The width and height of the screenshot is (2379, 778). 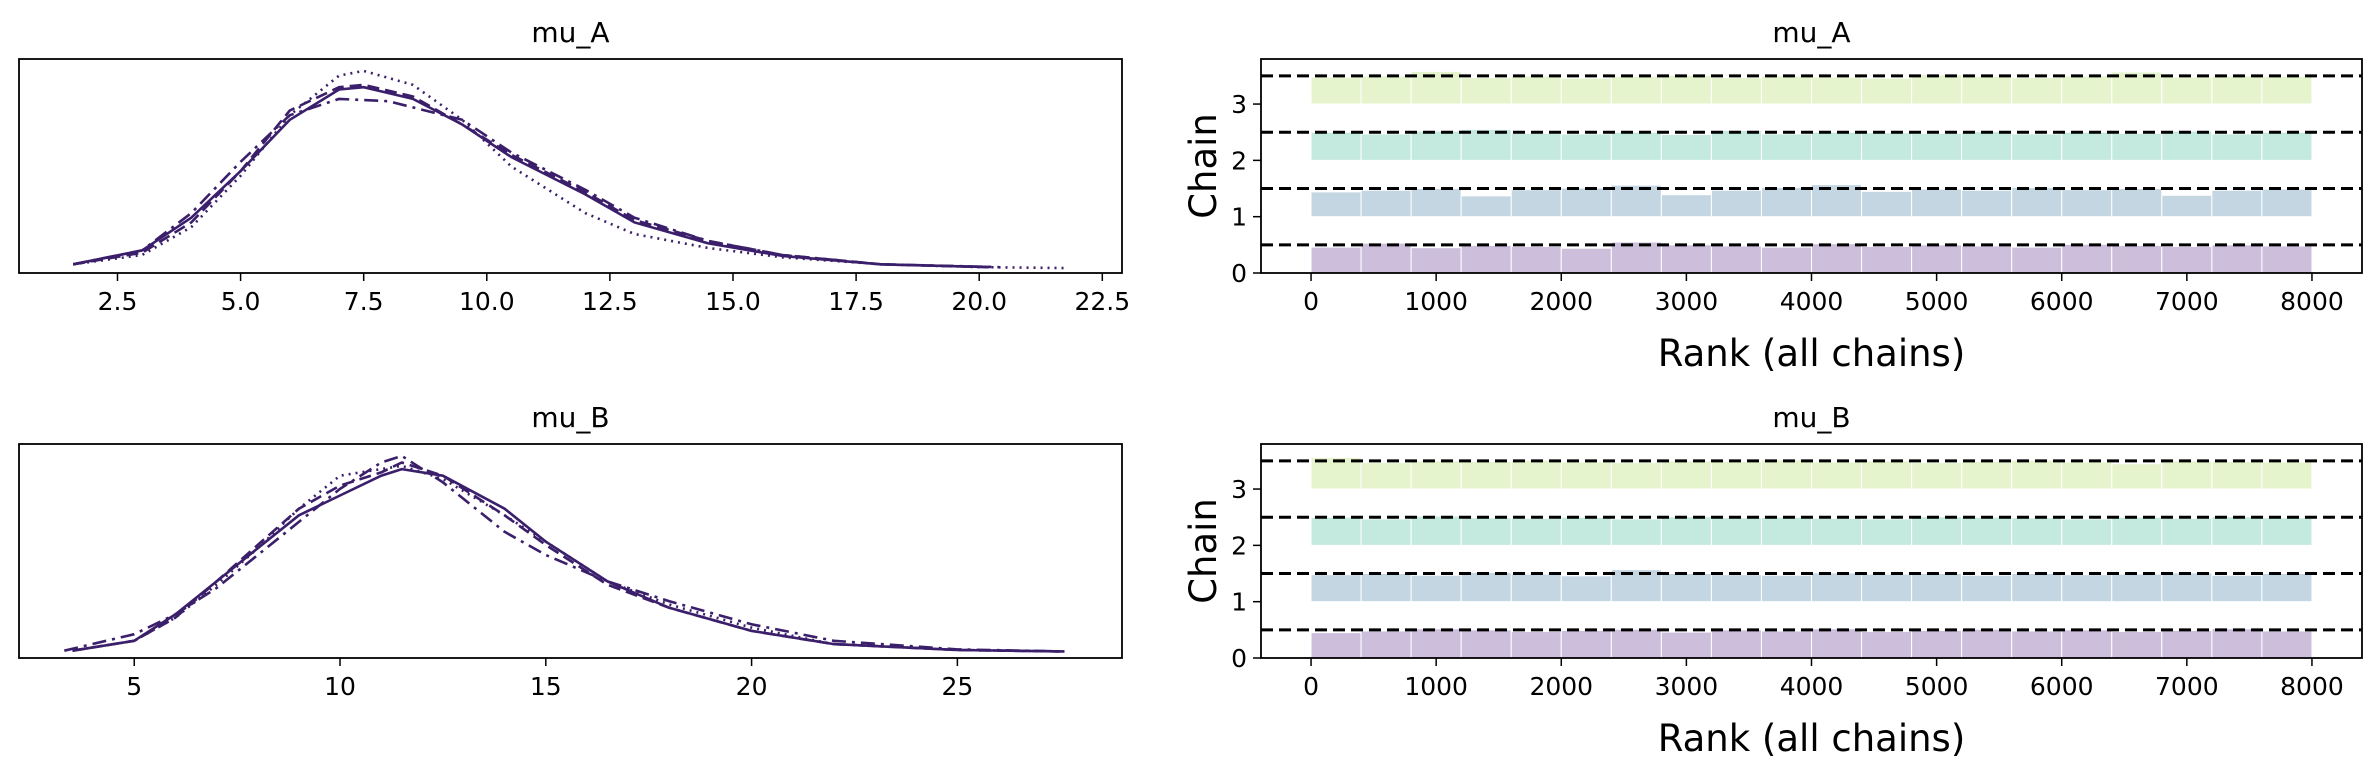 I want to click on y-tick-label: 0, so click(x=1239, y=658).